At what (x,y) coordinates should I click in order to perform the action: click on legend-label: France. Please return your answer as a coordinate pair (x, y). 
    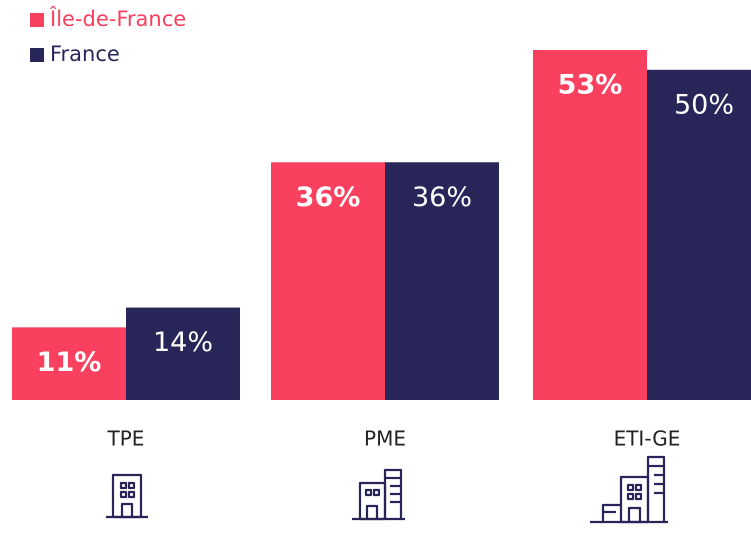
    Looking at the image, I should click on (85, 54).